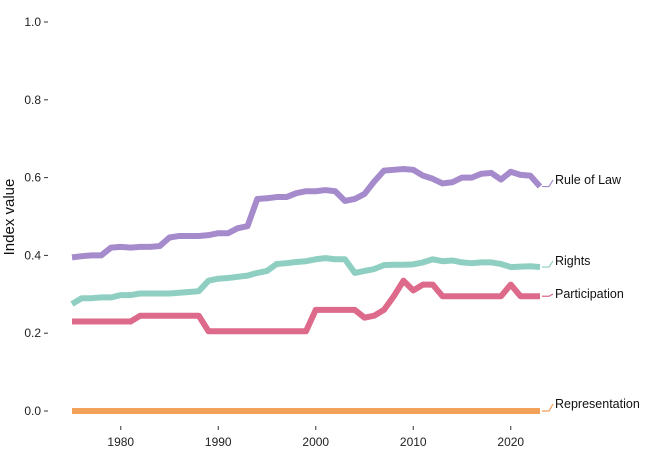  I want to click on y-tick-label: 1.0, so click(32, 22).